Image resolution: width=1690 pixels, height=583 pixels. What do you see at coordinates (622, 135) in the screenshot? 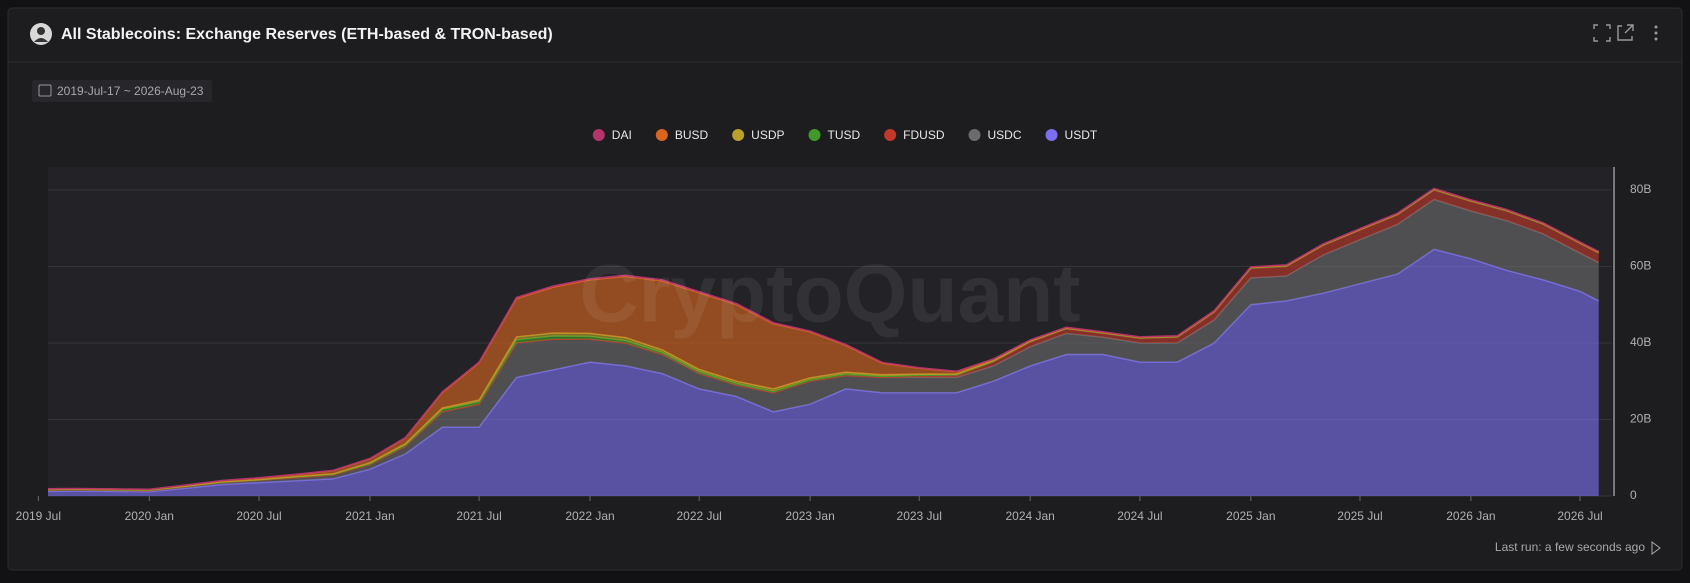
I see `legend-label: DAI` at bounding box center [622, 135].